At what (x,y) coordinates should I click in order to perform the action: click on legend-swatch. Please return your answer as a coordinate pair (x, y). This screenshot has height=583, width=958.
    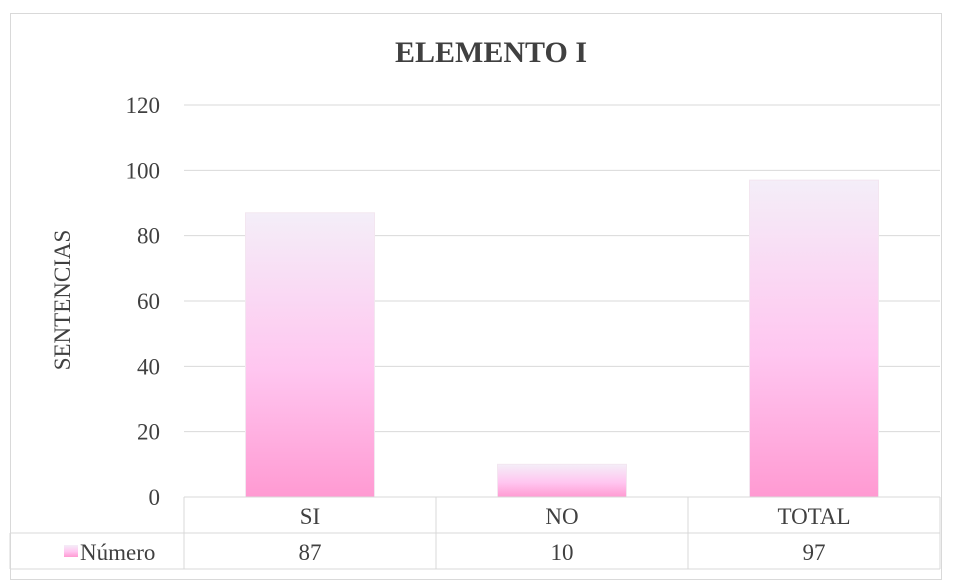
    Looking at the image, I should click on (71, 551).